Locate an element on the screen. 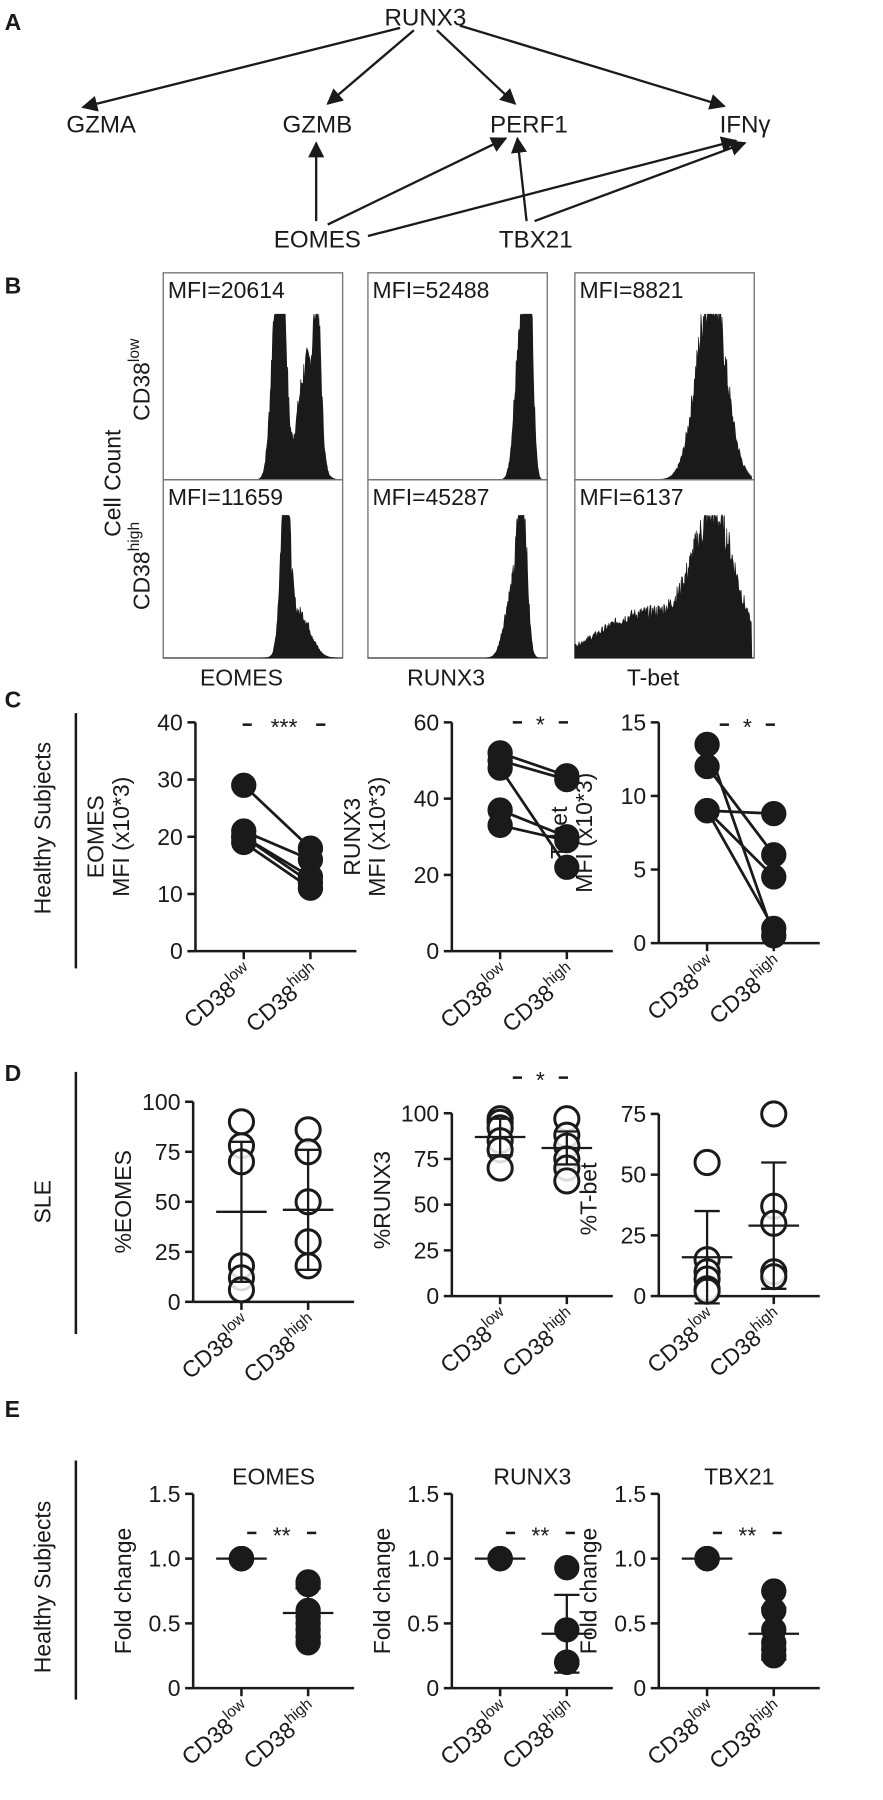 This screenshot has width=883, height=1800. group-label: SLE is located at coordinates (43, 1201).